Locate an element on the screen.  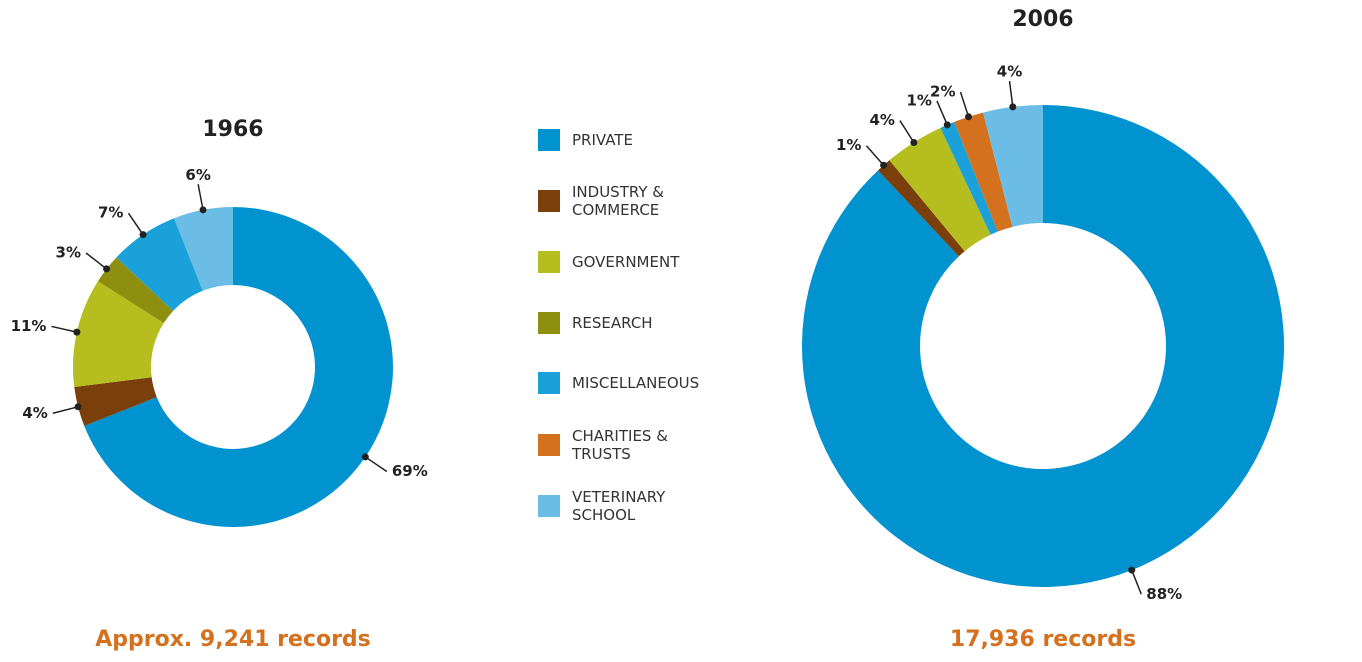
chart-title: 2006 is located at coordinates (1042, 19).